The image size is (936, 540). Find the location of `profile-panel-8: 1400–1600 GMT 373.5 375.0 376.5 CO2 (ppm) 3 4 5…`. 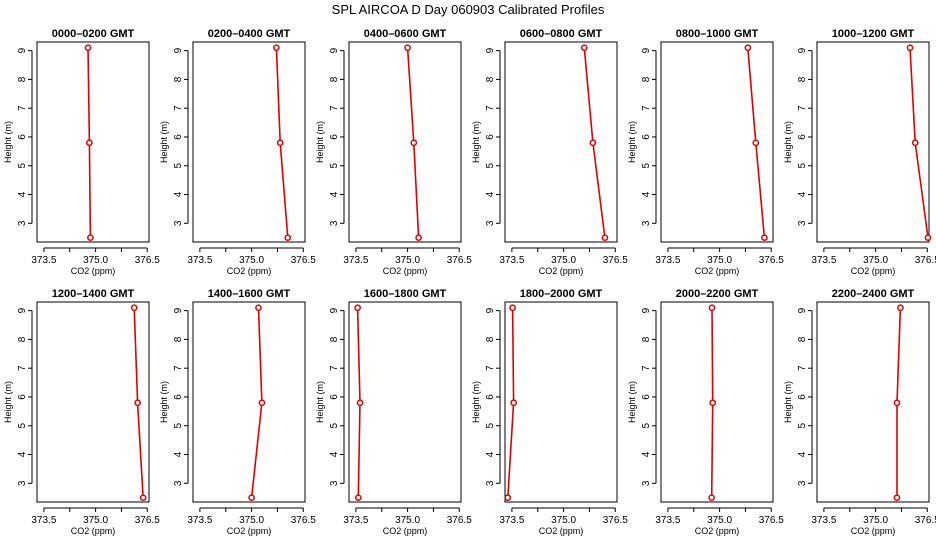

profile-panel-8: 1400–1600 GMT 373.5 375.0 376.5 CO2 (ppm) 3 4 5… is located at coordinates (237, 412).